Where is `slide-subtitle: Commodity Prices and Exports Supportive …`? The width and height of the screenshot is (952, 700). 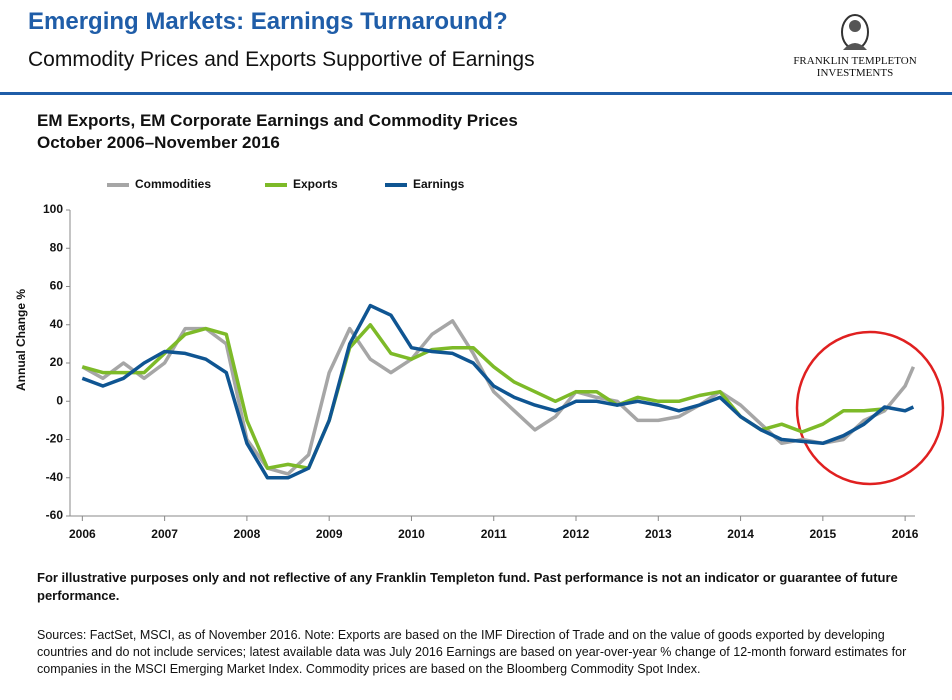
slide-subtitle: Commodity Prices and Exports Supportive … is located at coordinates (281, 59).